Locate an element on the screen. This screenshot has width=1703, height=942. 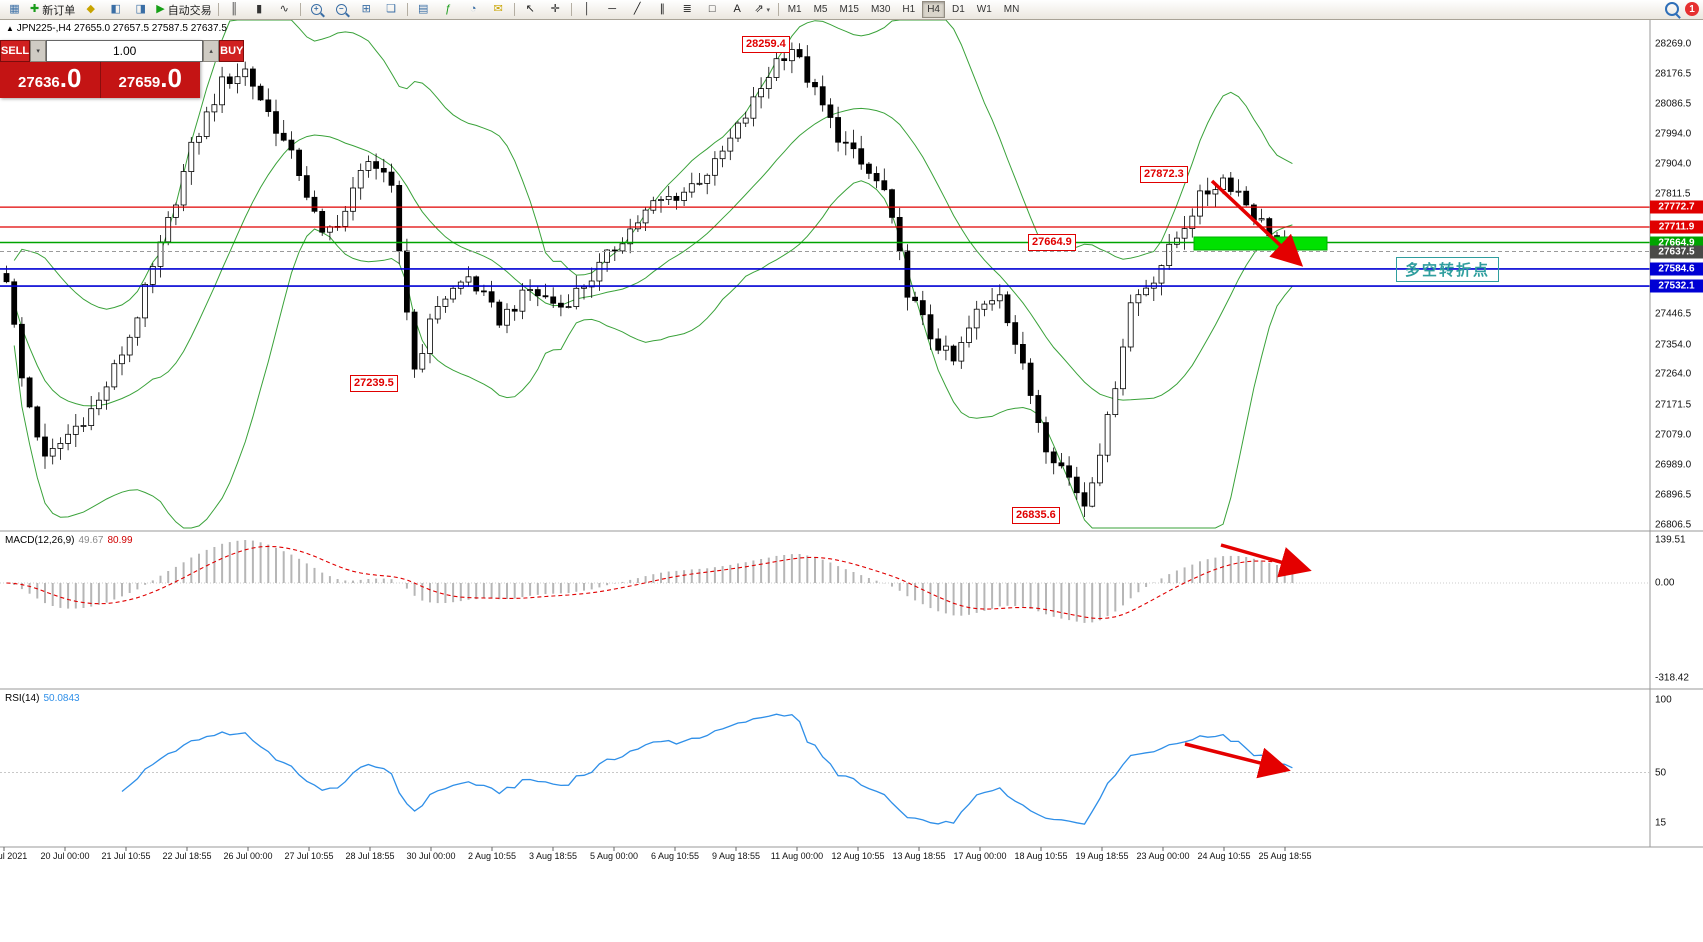
price-annotation: 27239.5 is located at coordinates (374, 383).